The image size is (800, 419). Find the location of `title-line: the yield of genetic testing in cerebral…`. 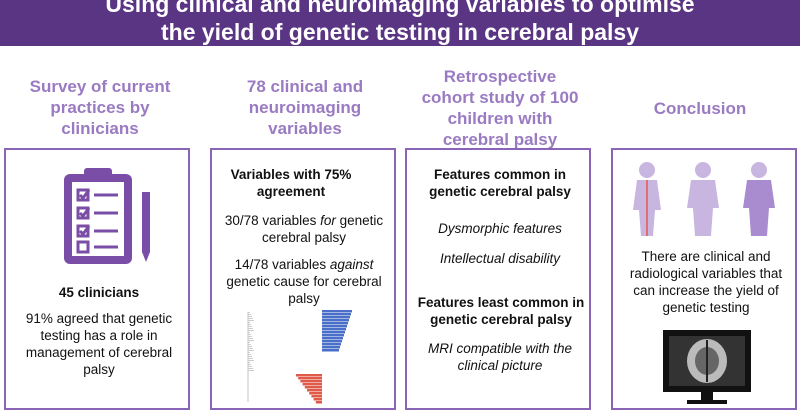

title-line: the yield of genetic testing in cerebral… is located at coordinates (400, 32).